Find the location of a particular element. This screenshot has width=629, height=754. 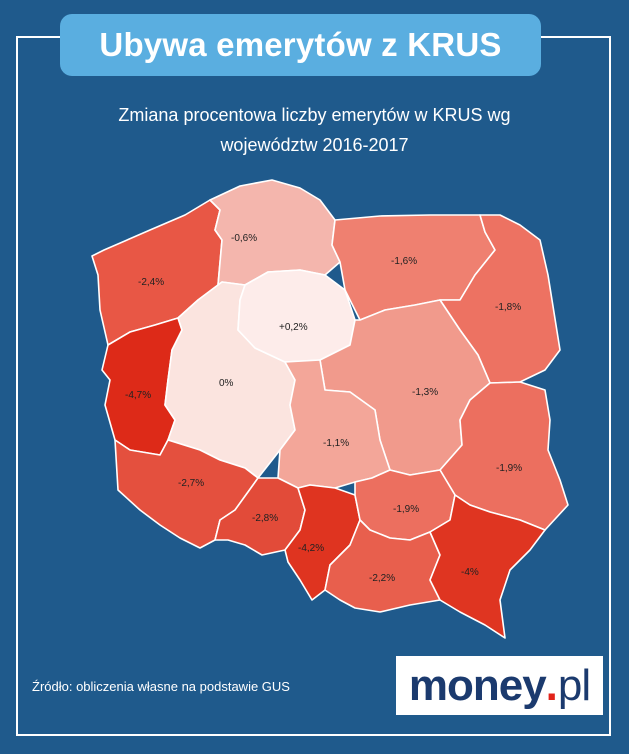

label-podlaskie: -1,8% is located at coordinates (508, 307).